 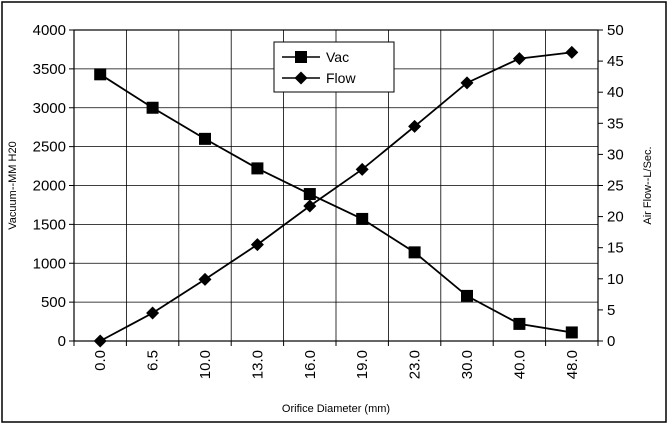 I want to click on y-left-tick-label: 1000, so click(x=49, y=263).